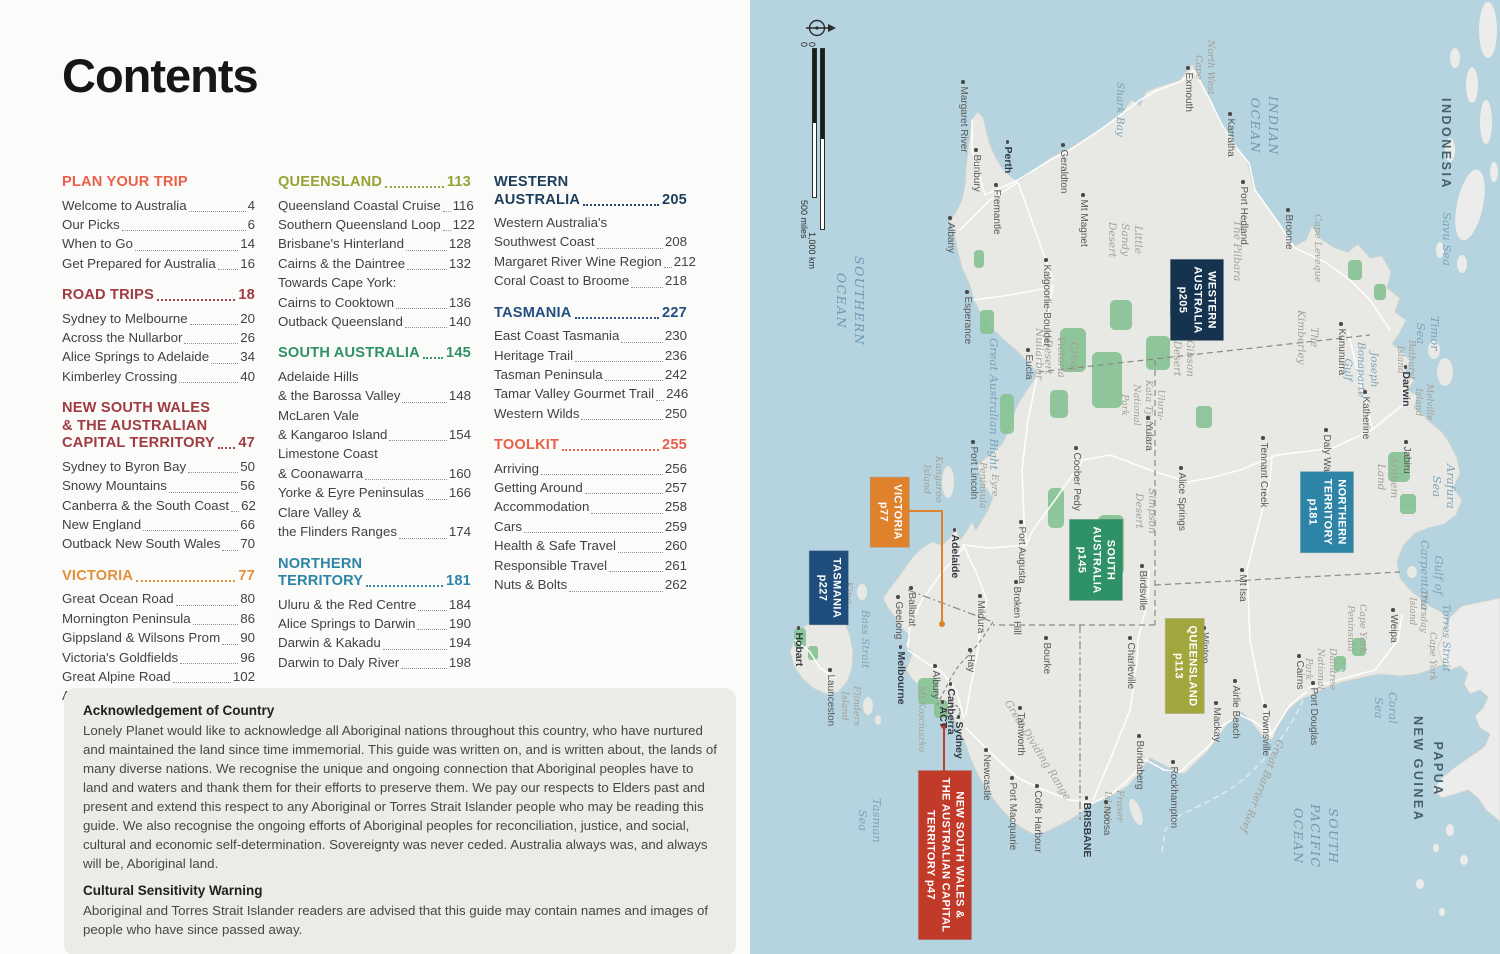 This screenshot has height=954, width=1500. Describe the element at coordinates (1183, 358) in the screenshot. I see `map-geo-label: Gibson Desert` at that location.